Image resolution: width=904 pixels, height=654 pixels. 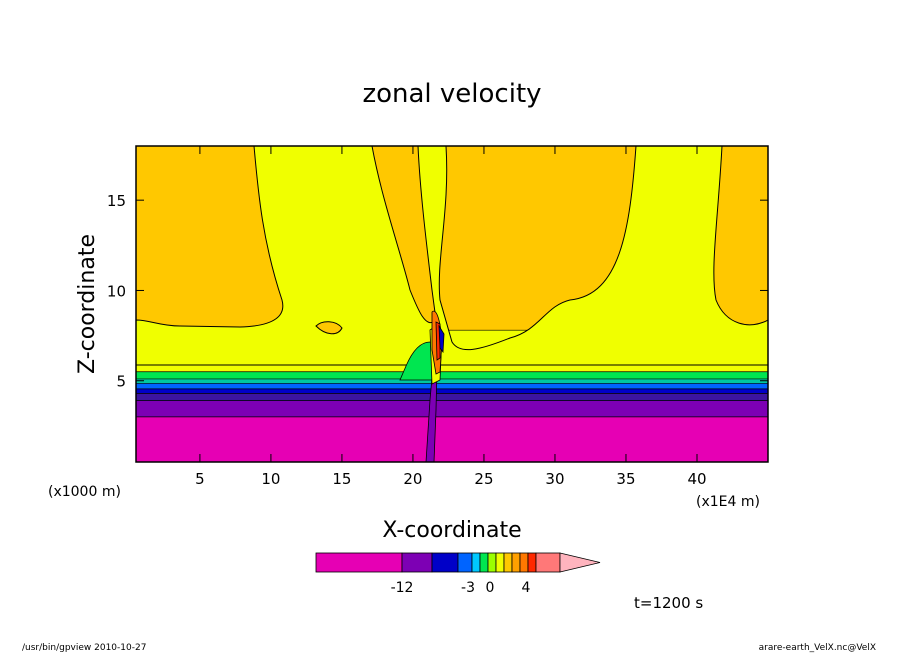 I want to click on colorbar-label: 4, so click(x=526, y=588).